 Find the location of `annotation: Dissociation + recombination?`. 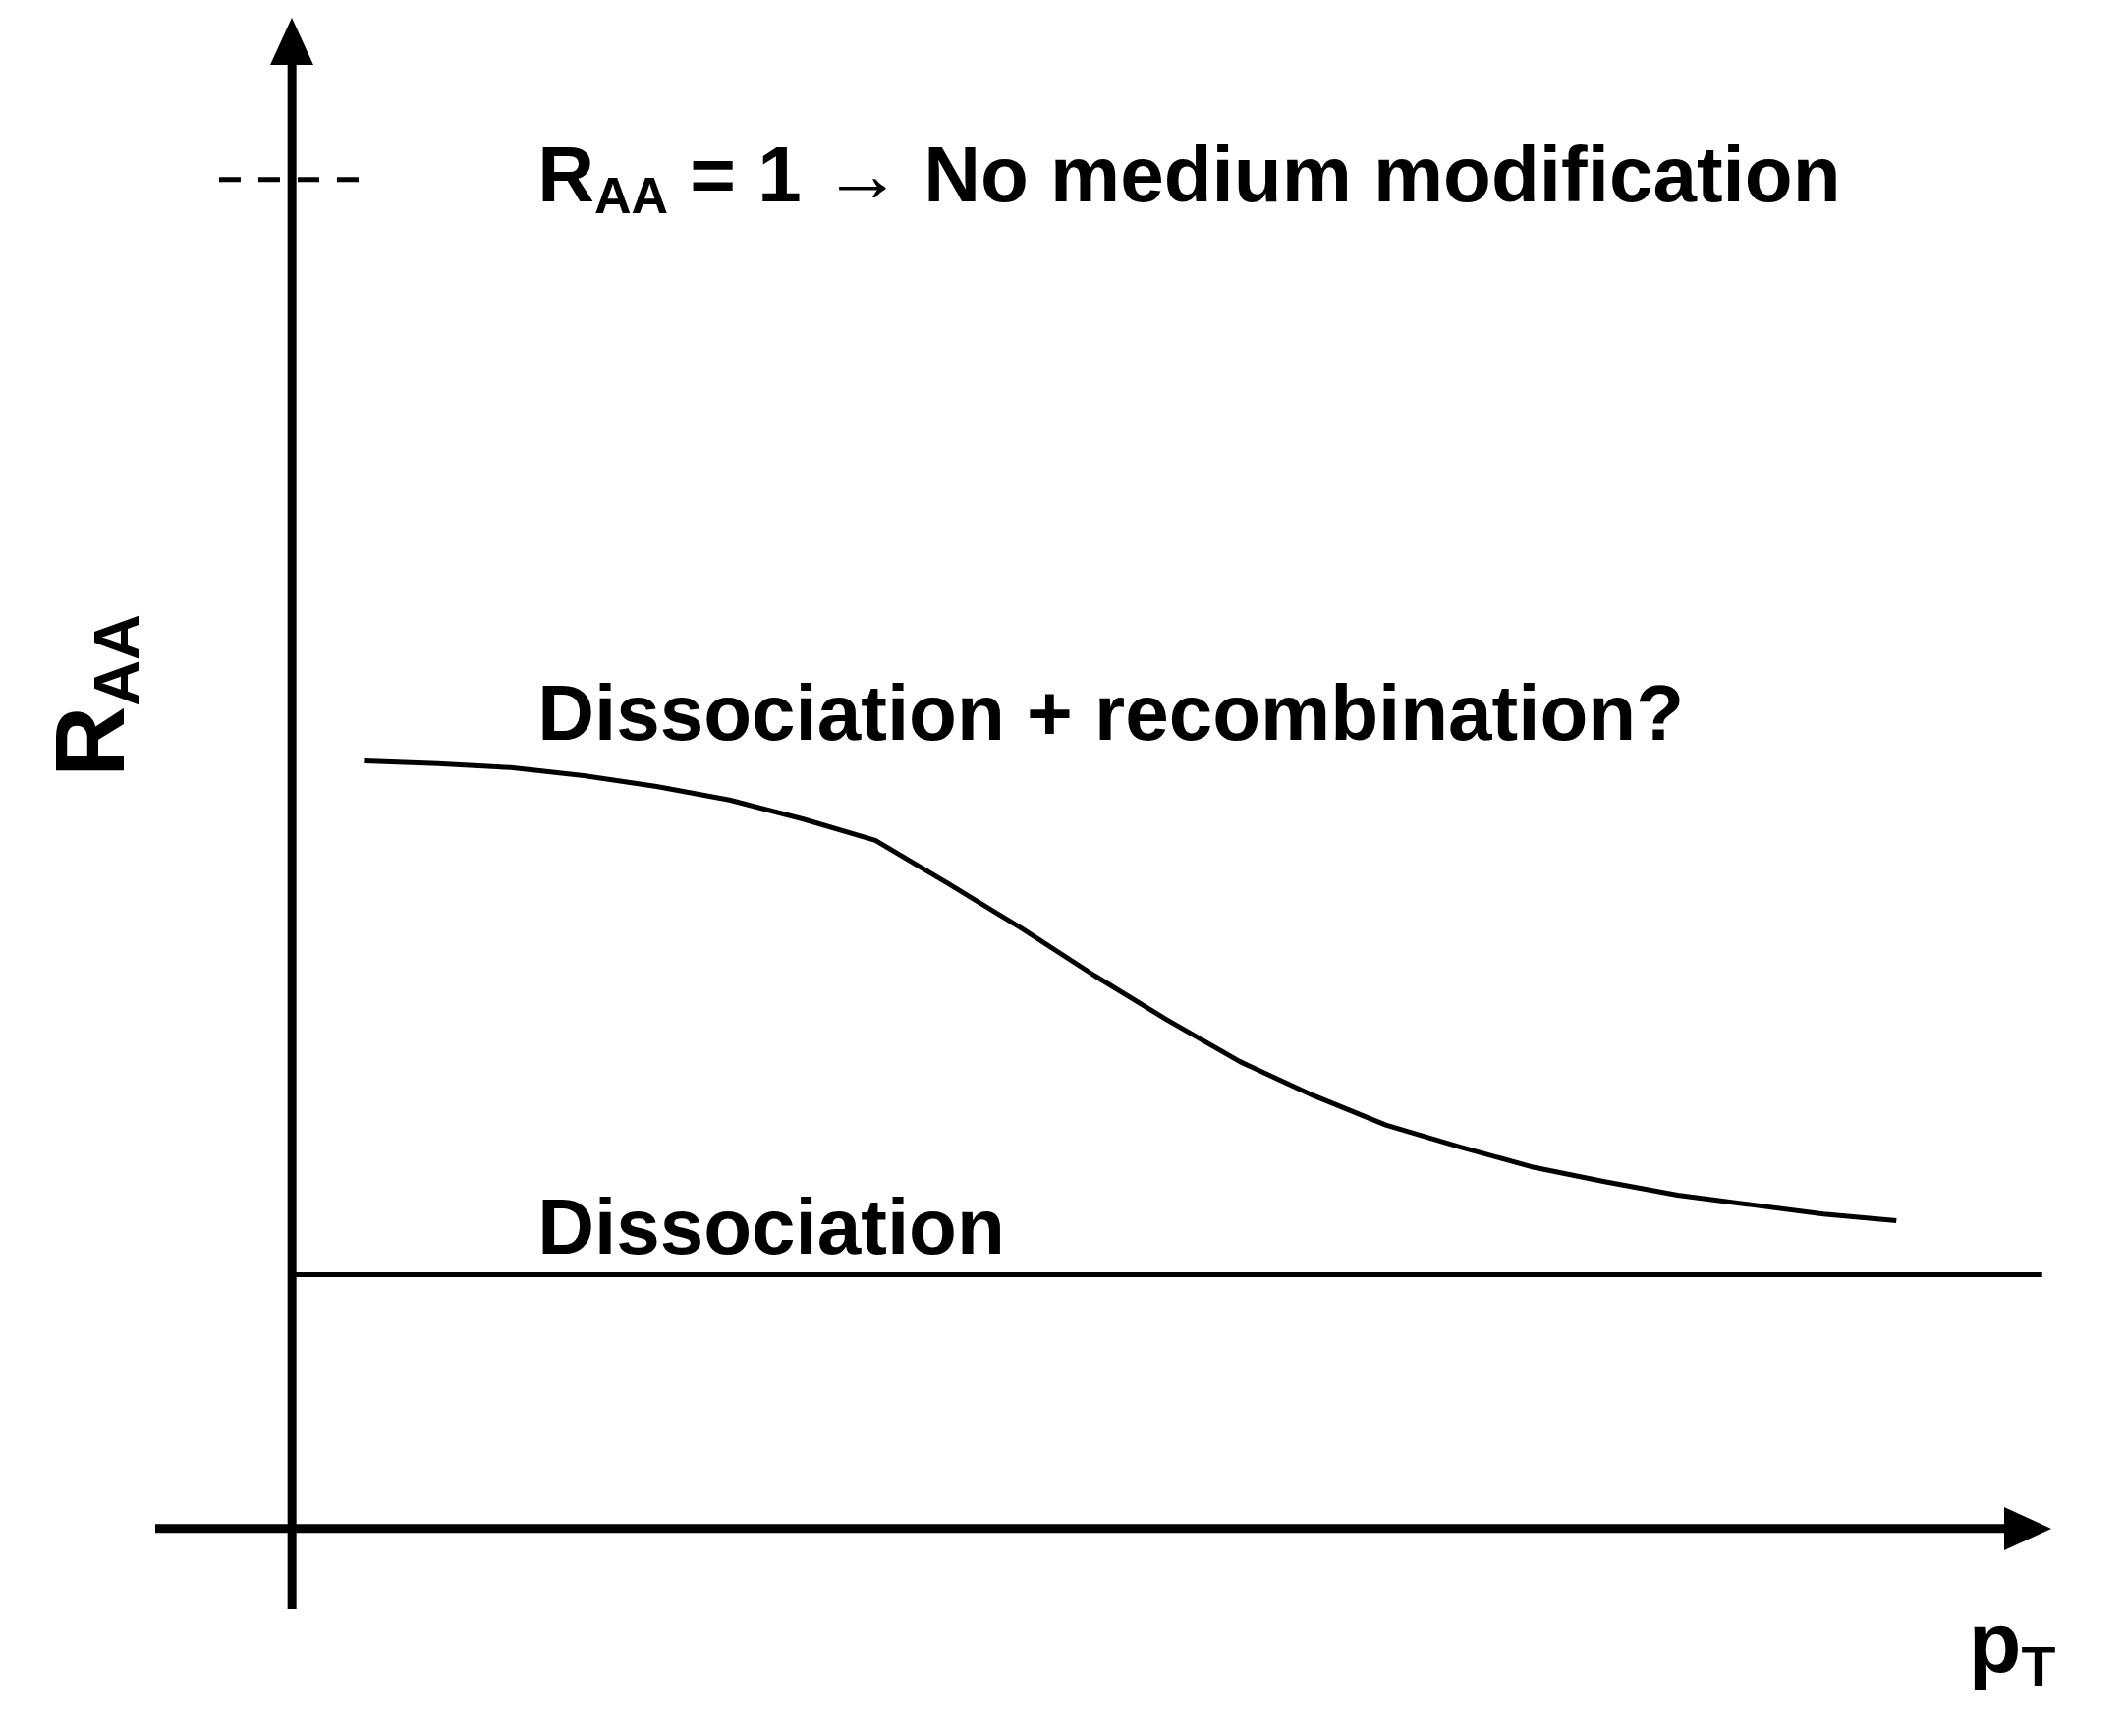

annotation: Dissociation + recombination? is located at coordinates (1111, 712).